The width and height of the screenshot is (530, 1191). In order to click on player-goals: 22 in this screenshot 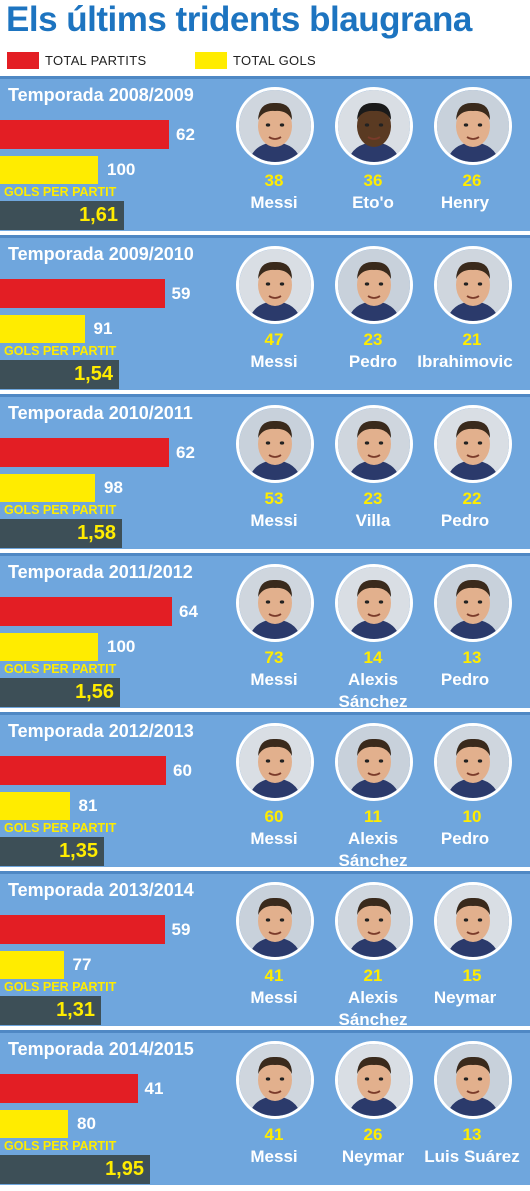, I will do `click(472, 498)`.